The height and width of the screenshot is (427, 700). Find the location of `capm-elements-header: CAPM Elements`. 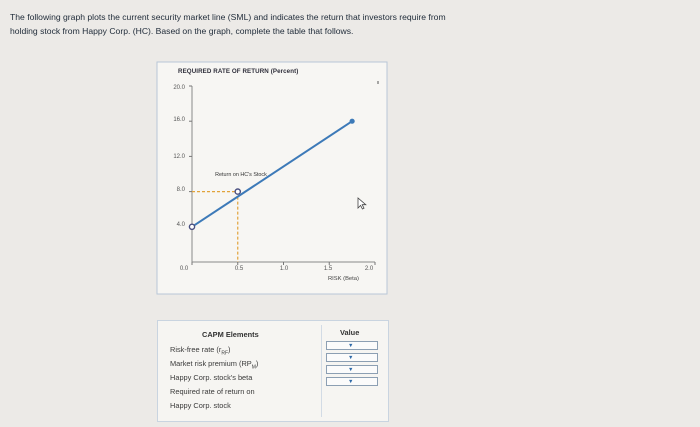

capm-elements-header: CAPM Elements is located at coordinates (230, 334).